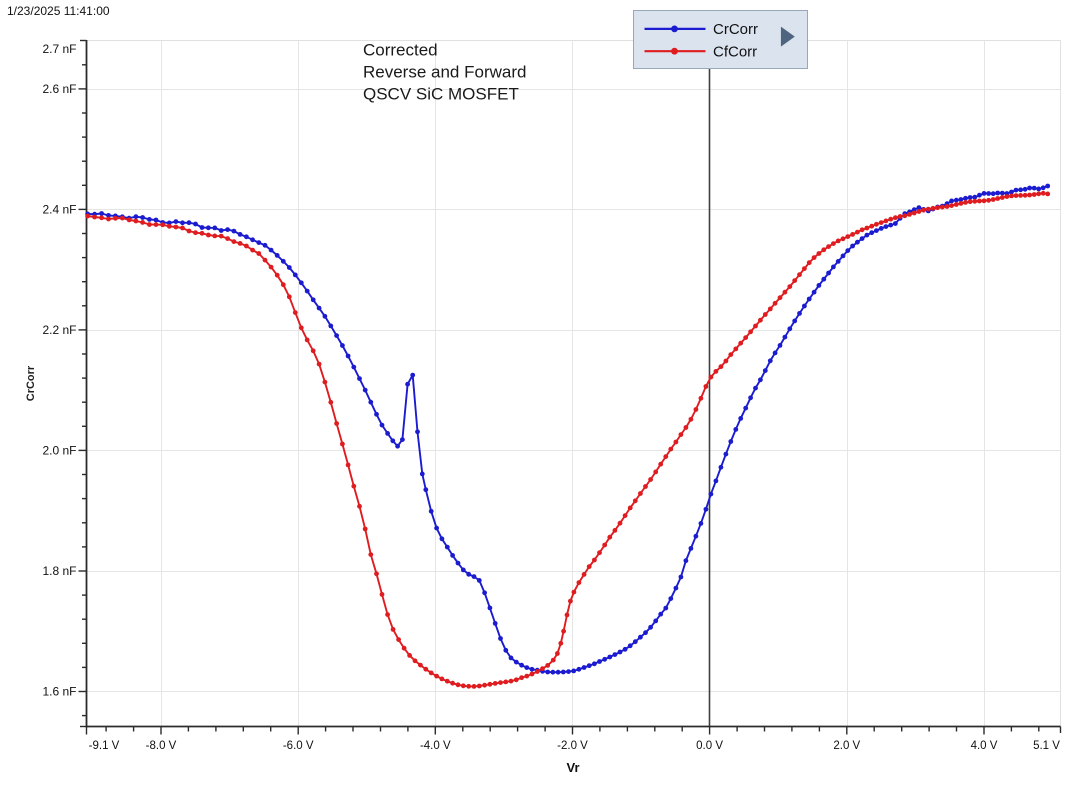  Describe the element at coordinates (400, 50) in the screenshot. I see `svg-text: Corrected` at that location.